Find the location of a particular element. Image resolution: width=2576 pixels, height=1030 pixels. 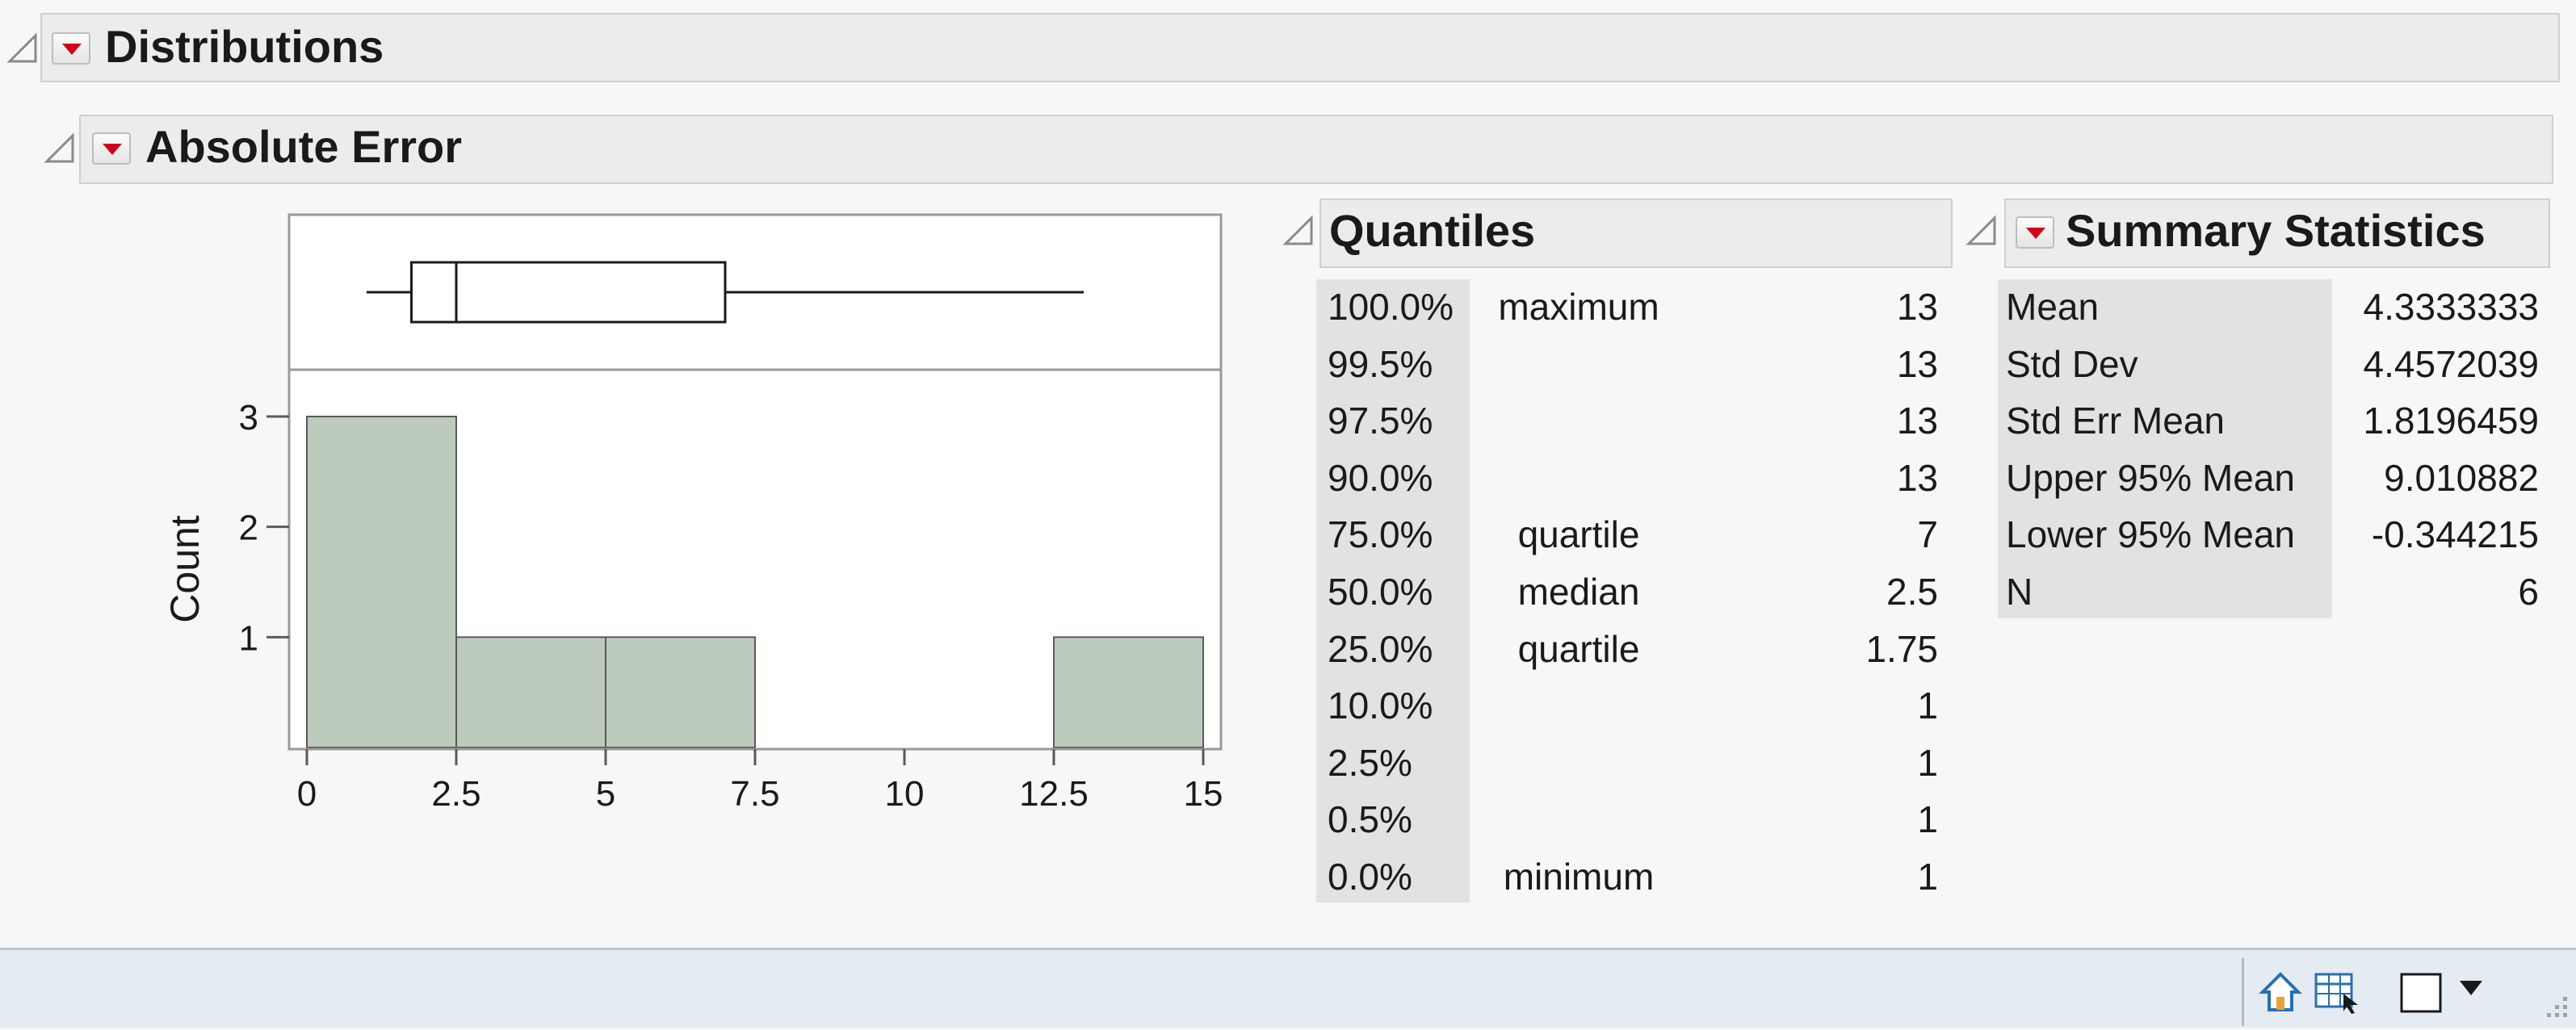

summary-stat-label: Mean is located at coordinates (2053, 307).